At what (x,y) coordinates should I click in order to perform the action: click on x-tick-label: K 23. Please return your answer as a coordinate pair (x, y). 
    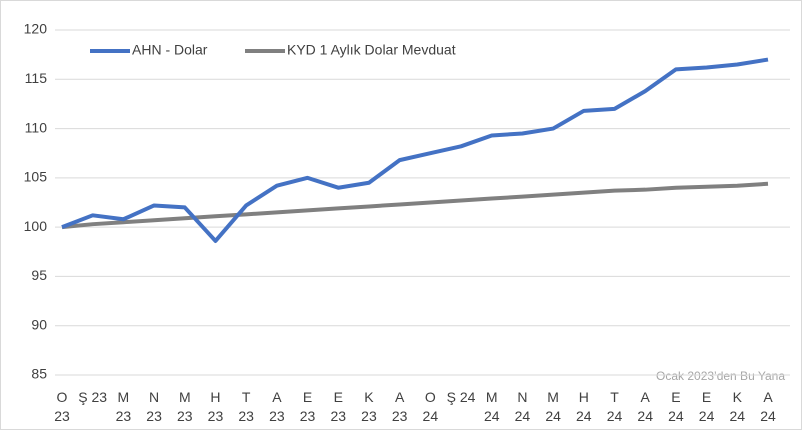
    Looking at the image, I should click on (369, 406).